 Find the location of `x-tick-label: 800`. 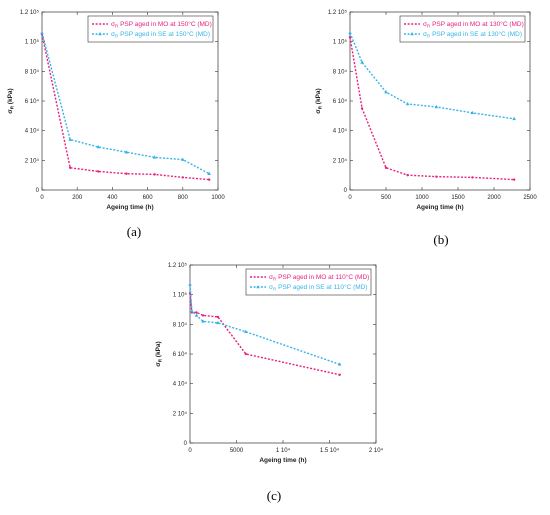

x-tick-label: 800 is located at coordinates (183, 198).